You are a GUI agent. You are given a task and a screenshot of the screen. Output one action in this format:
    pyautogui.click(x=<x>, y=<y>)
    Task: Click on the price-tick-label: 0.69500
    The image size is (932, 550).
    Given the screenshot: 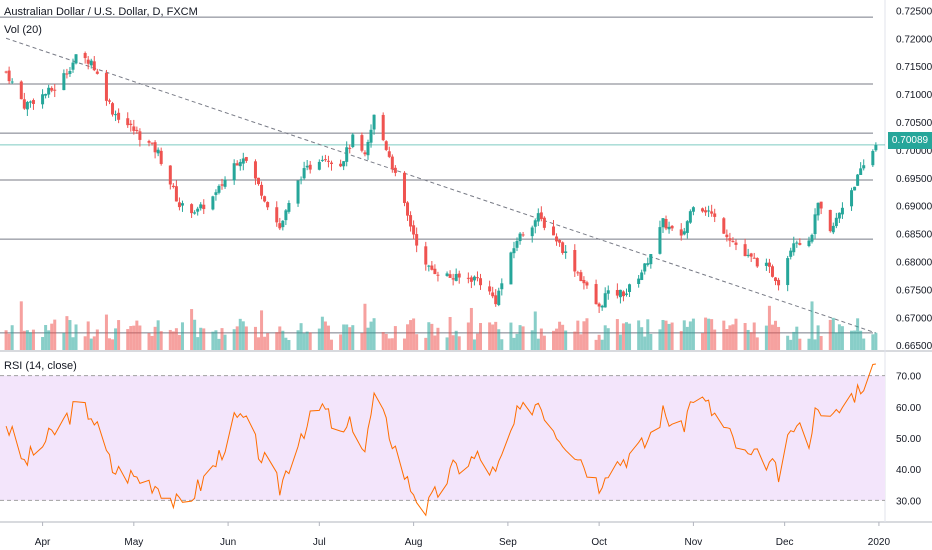 What is the action you would take?
    pyautogui.click(x=914, y=179)
    